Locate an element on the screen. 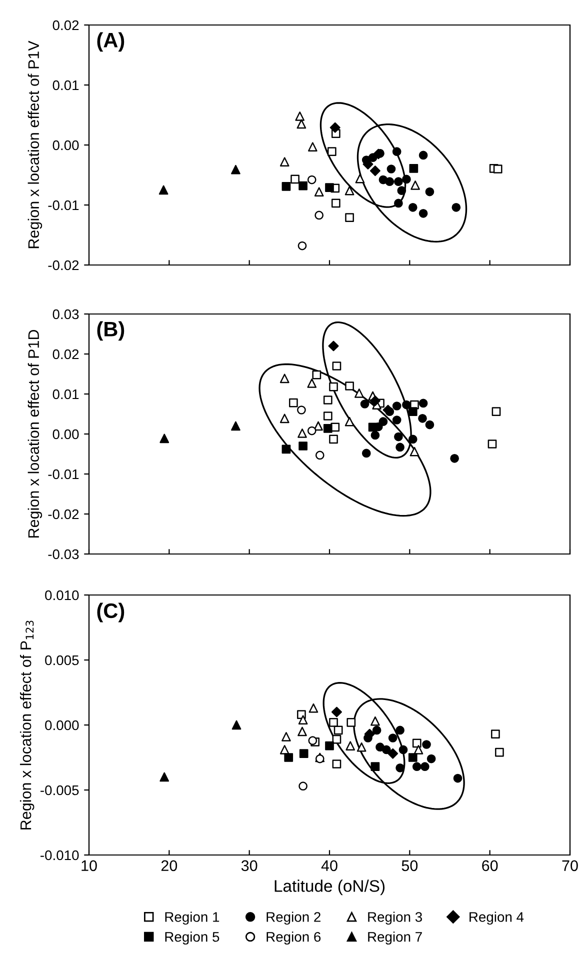  y-axis-title: Region x location effect of P1D is located at coordinates (35, 434).